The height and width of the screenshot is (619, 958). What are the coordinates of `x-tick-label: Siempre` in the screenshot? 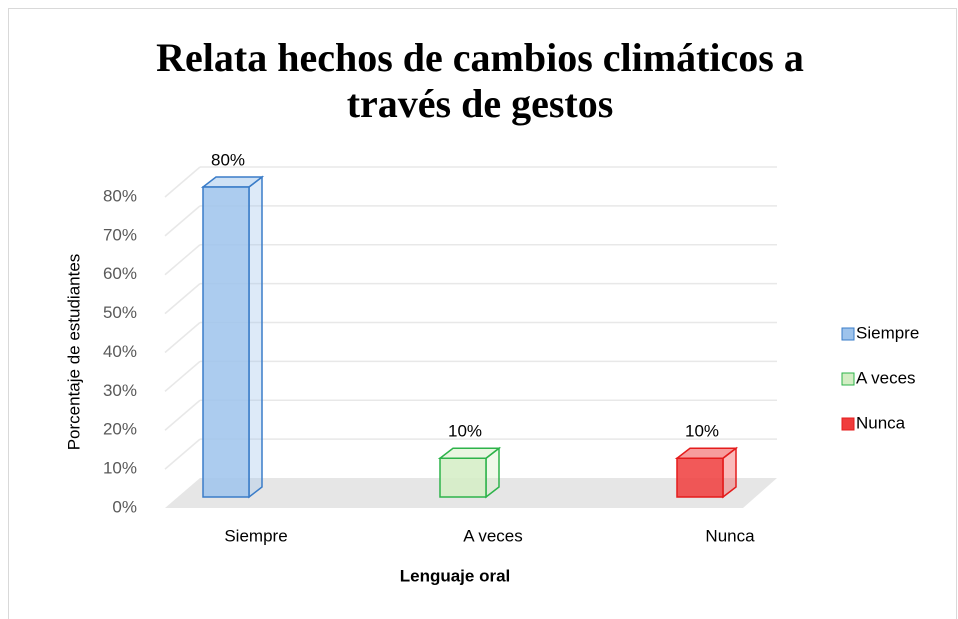 It's located at (255, 535).